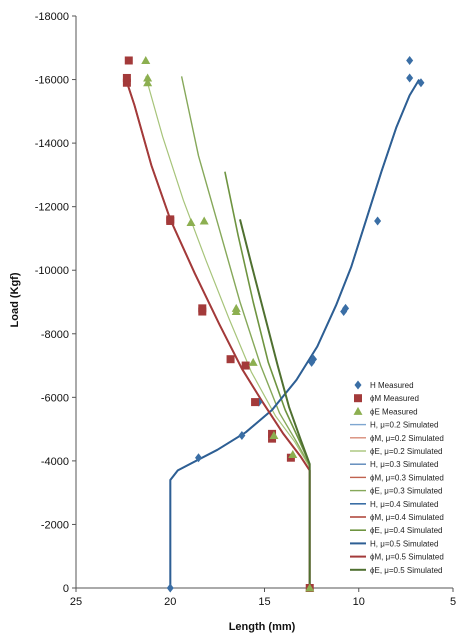 The height and width of the screenshot is (637, 469). Describe the element at coordinates (55, 462) in the screenshot. I see `y-tick-label: -4000` at that location.